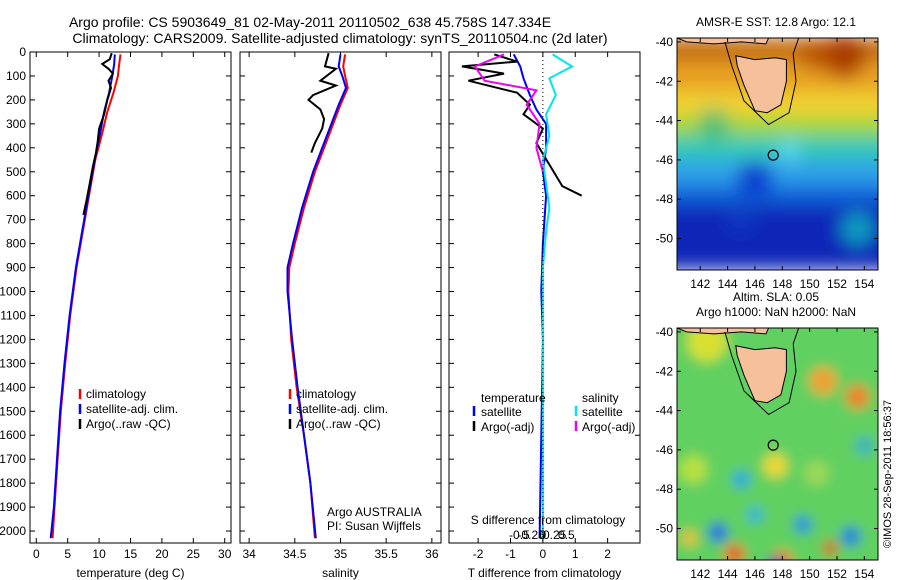 The height and width of the screenshot is (580, 900). Describe the element at coordinates (317, 296) in the screenshot. I see `series-line-satellite-adj-clim-` at that location.